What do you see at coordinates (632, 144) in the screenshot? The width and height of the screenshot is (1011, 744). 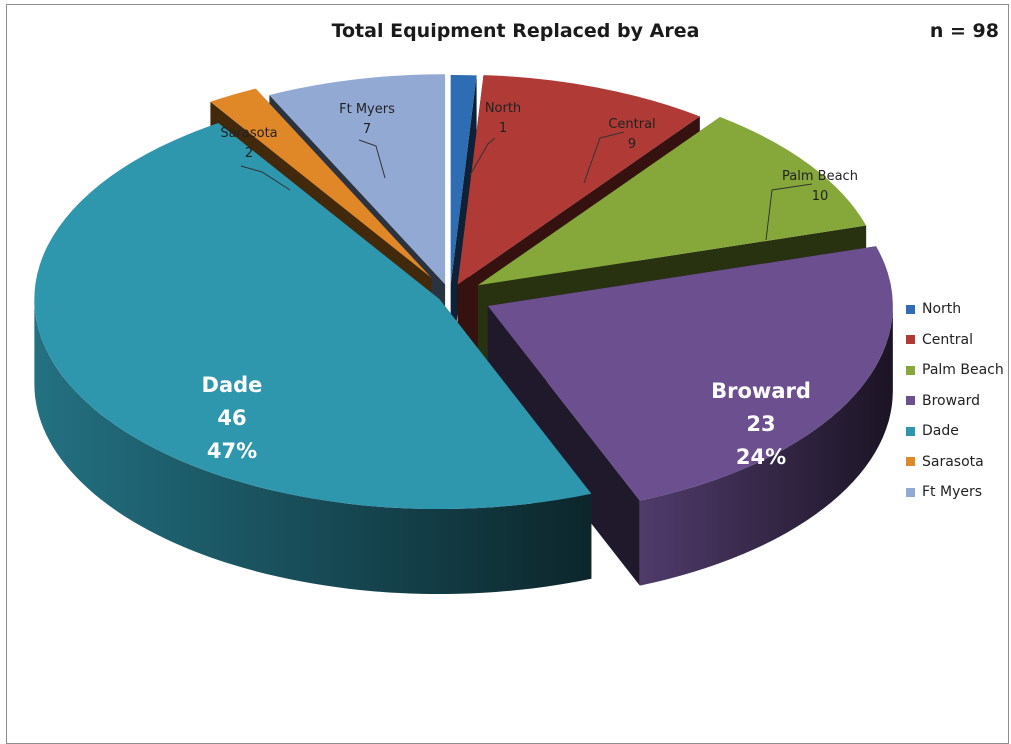 I see `data-label-central-value: 9` at bounding box center [632, 144].